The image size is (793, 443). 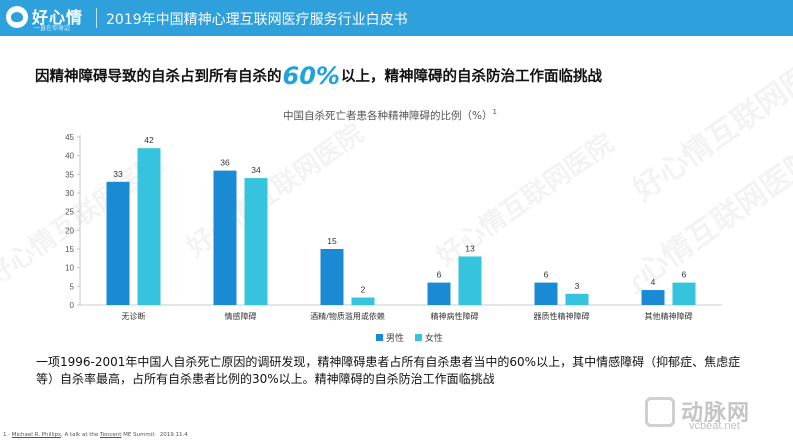 I want to click on heart-logo-icon, so click(x=17, y=17).